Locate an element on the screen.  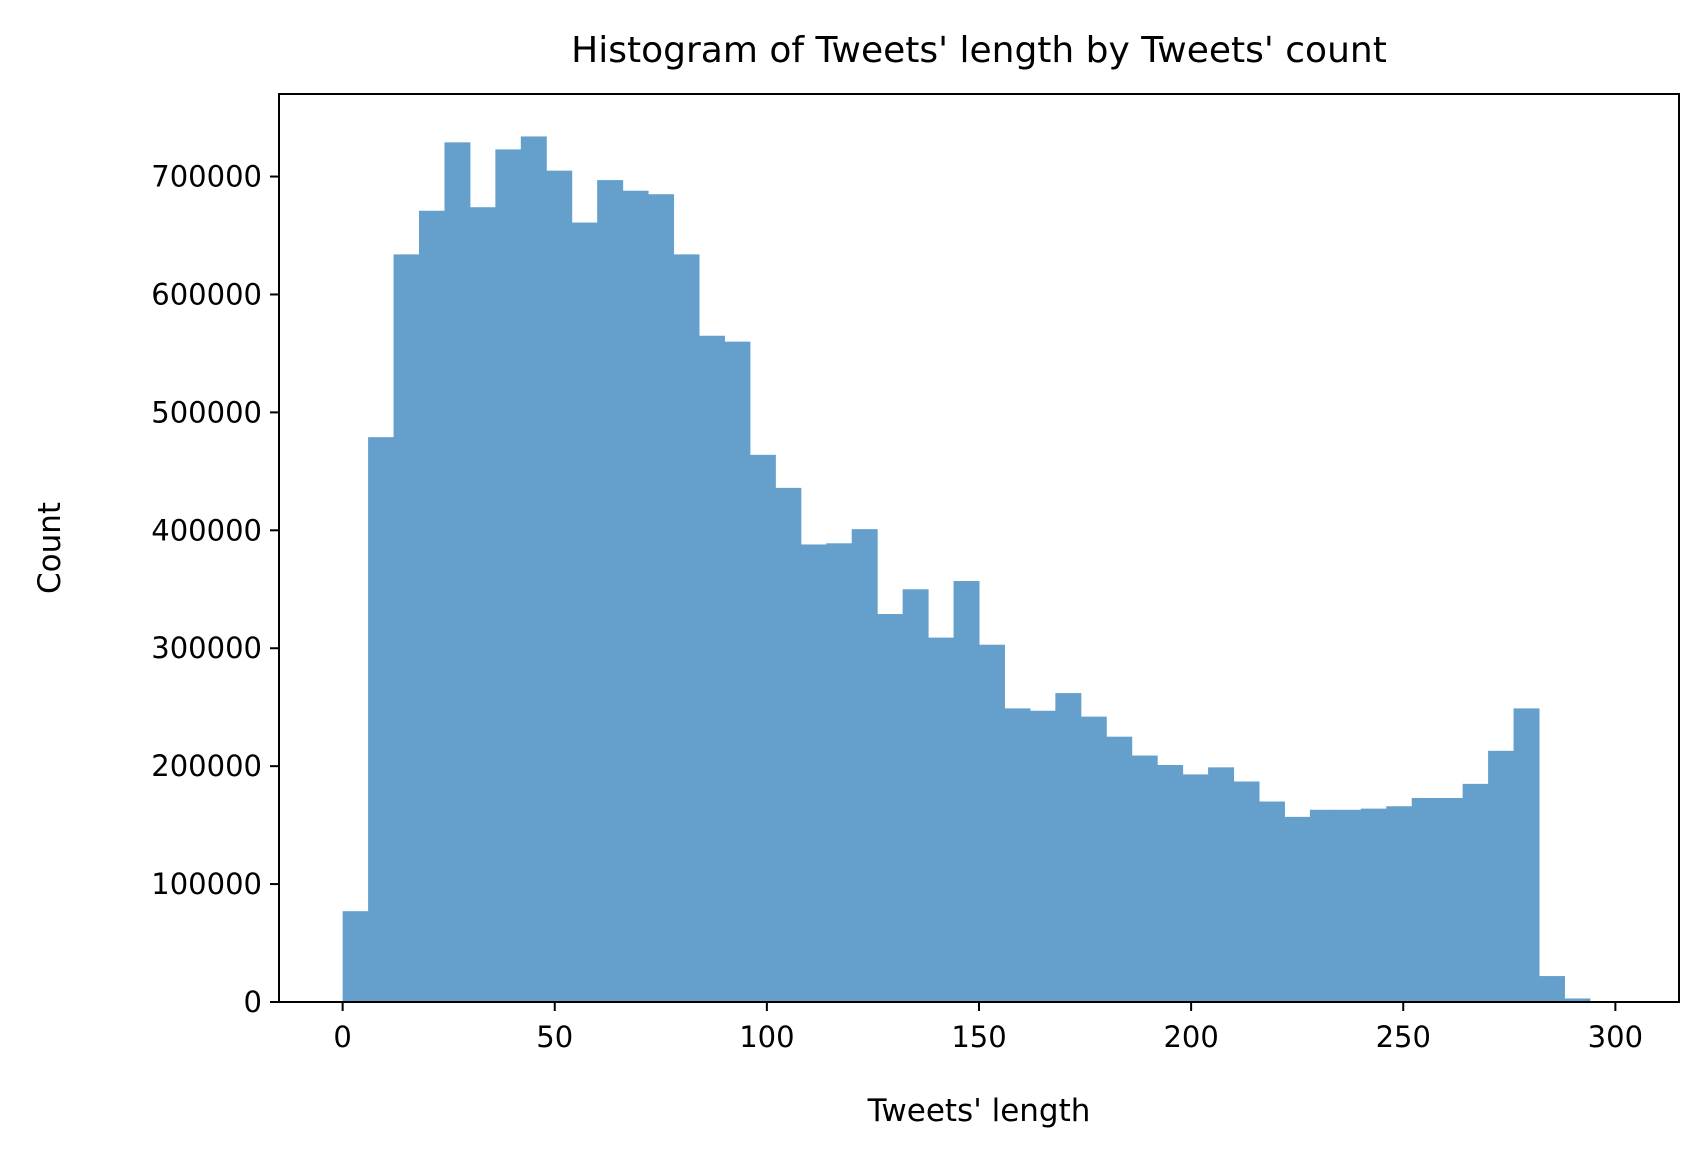
x-tick-label: 0 is located at coordinates (342, 1037).